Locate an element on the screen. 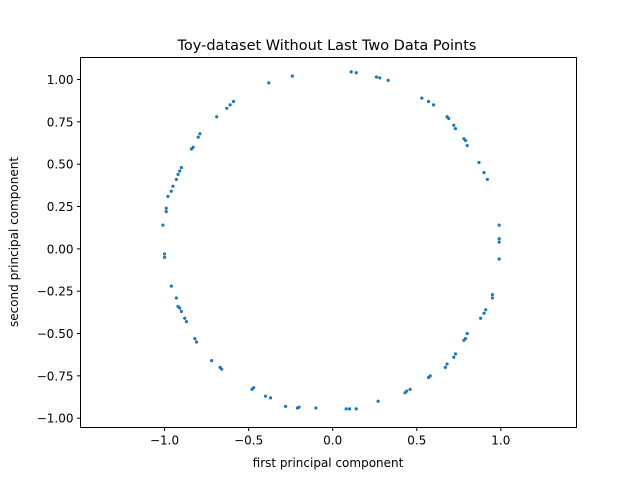  y-tick-label: 0.75 is located at coordinates (60, 122).